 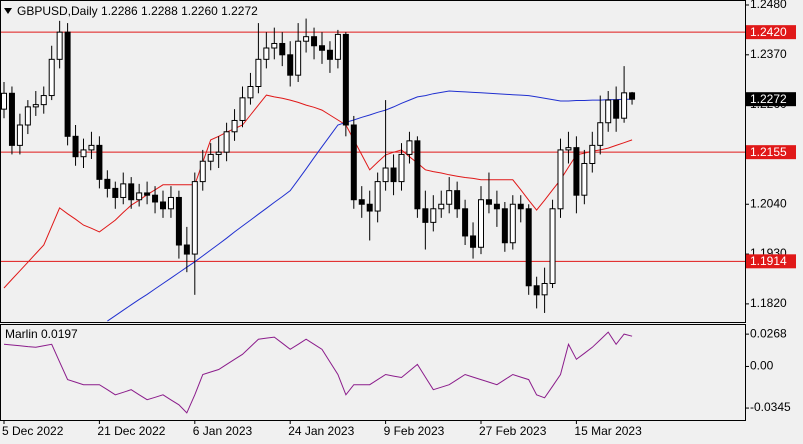 I want to click on indicator-plot, so click(x=318, y=372).